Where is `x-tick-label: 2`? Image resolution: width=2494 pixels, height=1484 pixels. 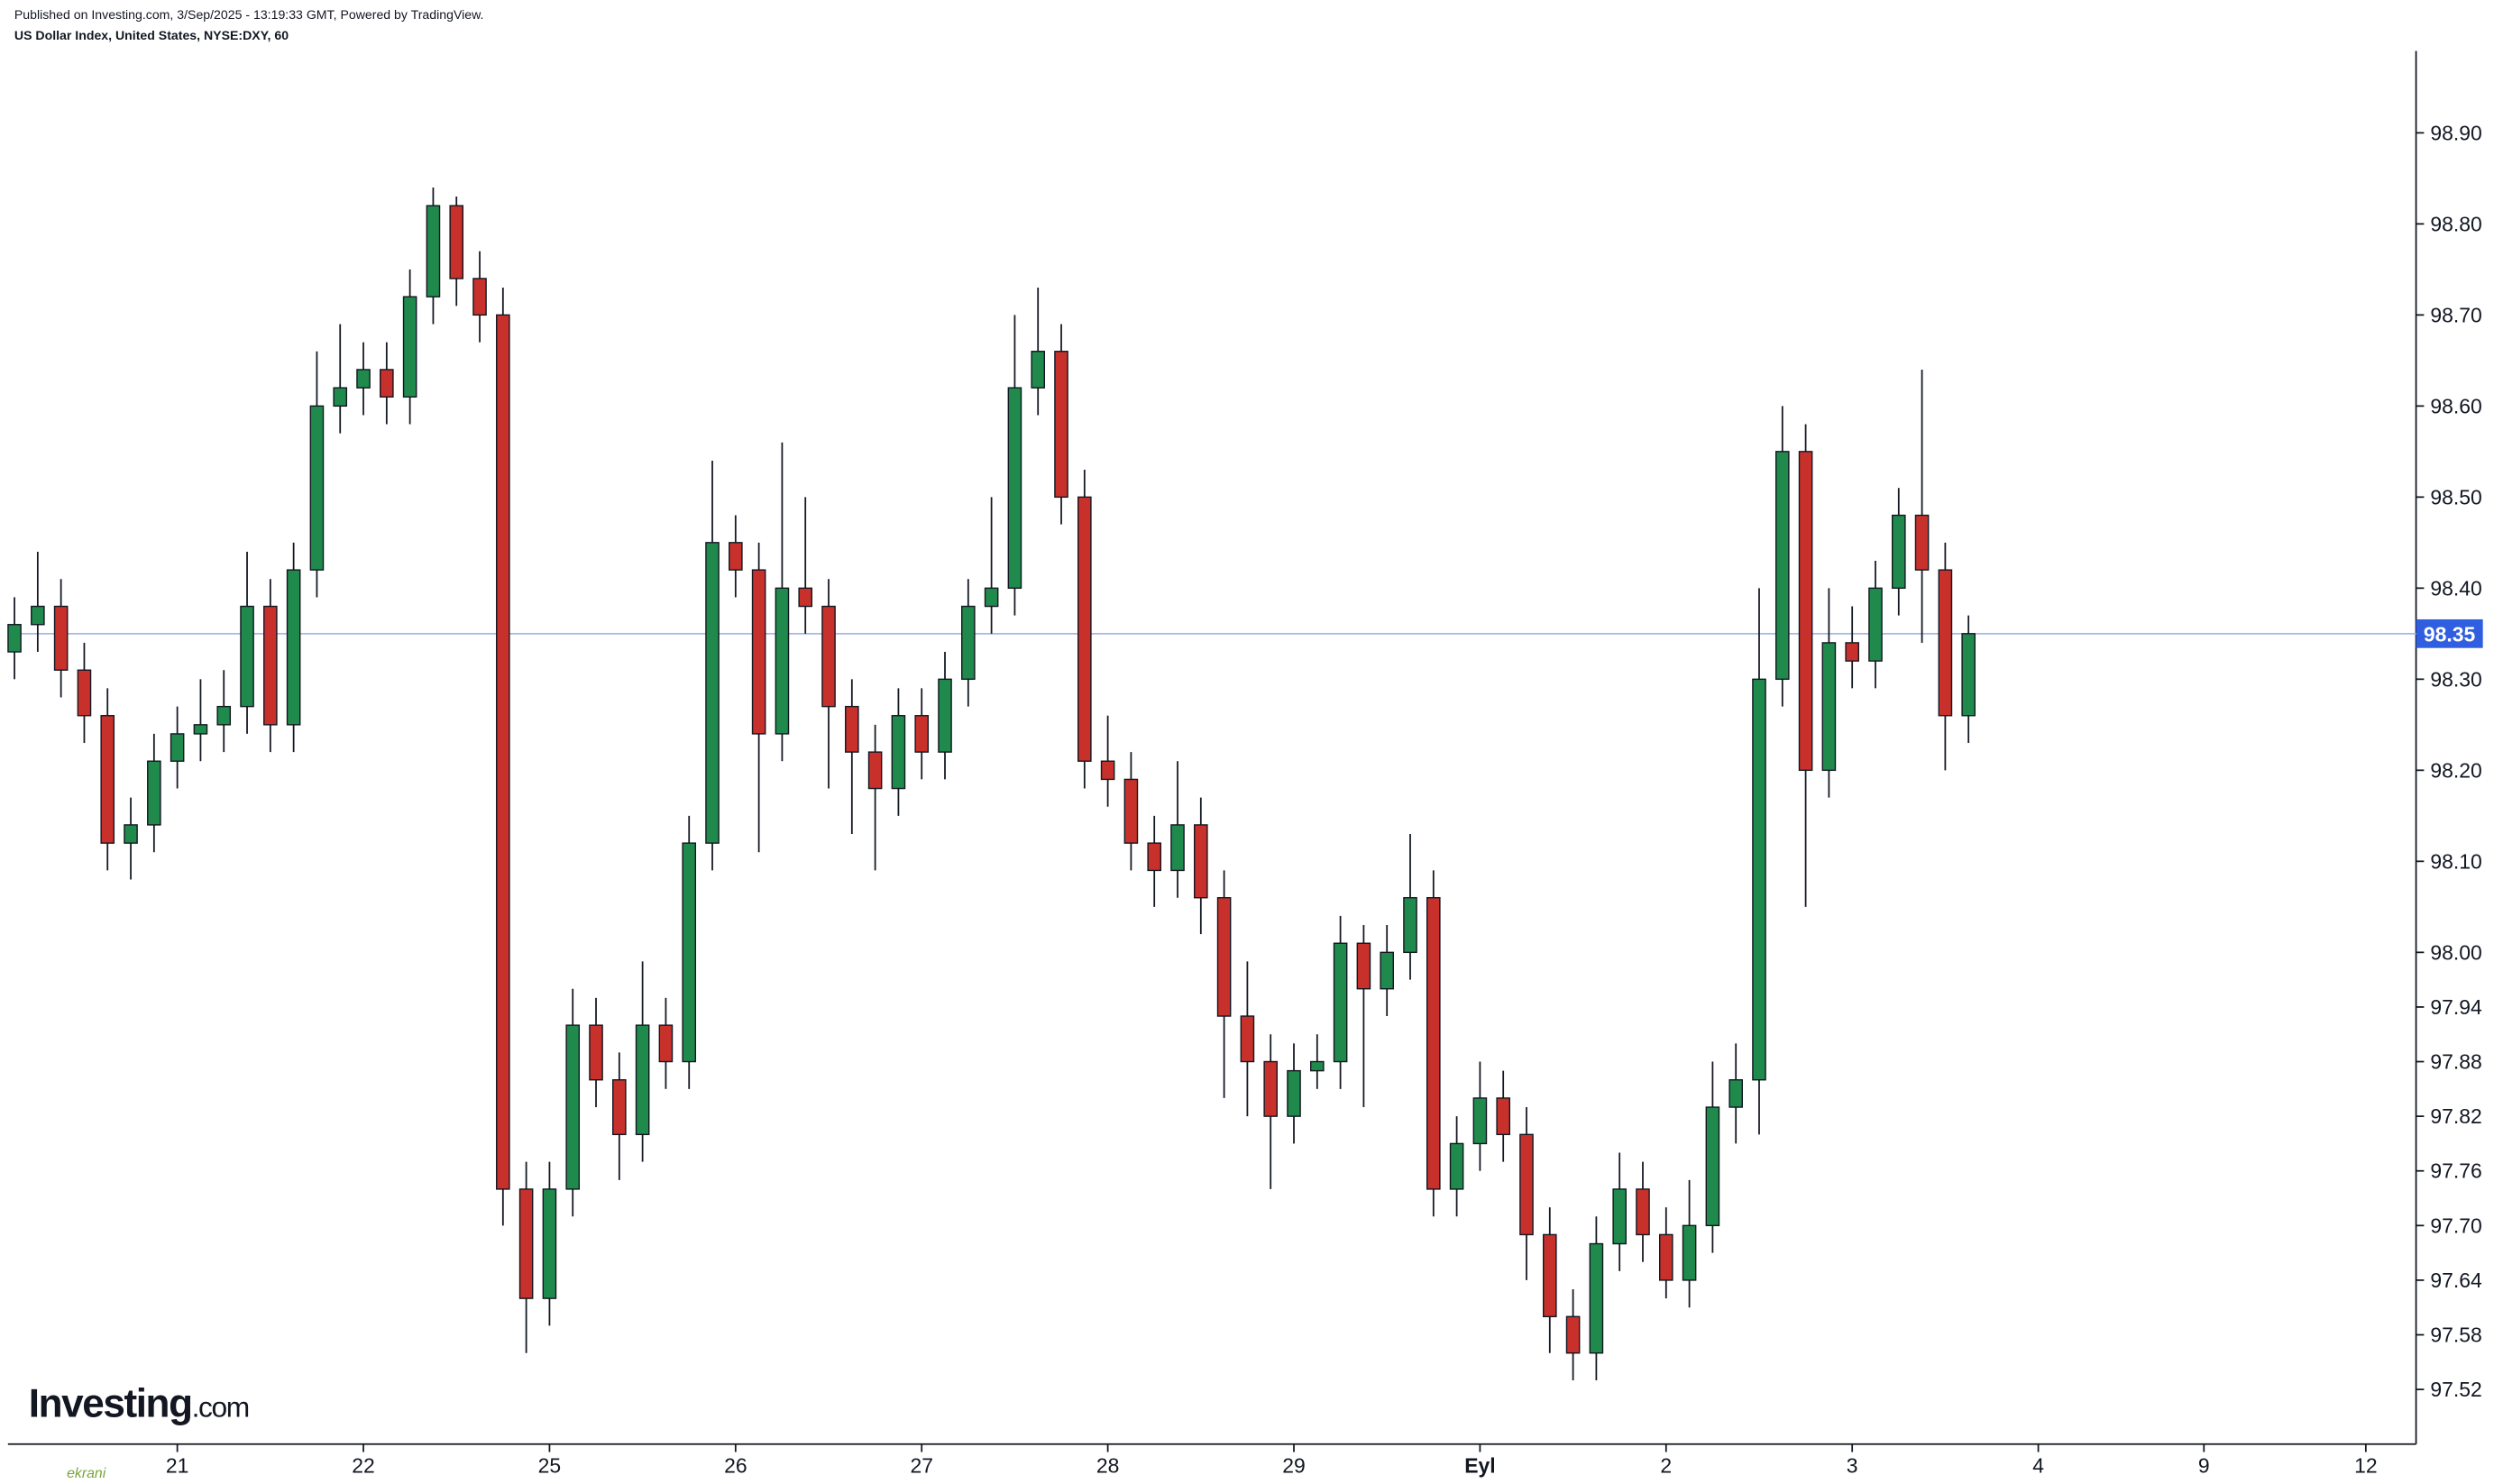
x-tick-label: 2 is located at coordinates (1666, 1465).